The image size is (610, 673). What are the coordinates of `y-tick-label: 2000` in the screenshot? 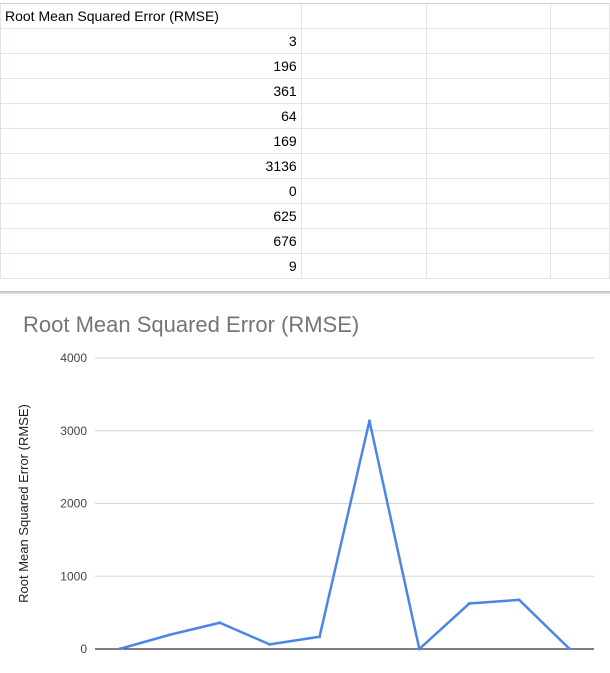 It's located at (73, 504).